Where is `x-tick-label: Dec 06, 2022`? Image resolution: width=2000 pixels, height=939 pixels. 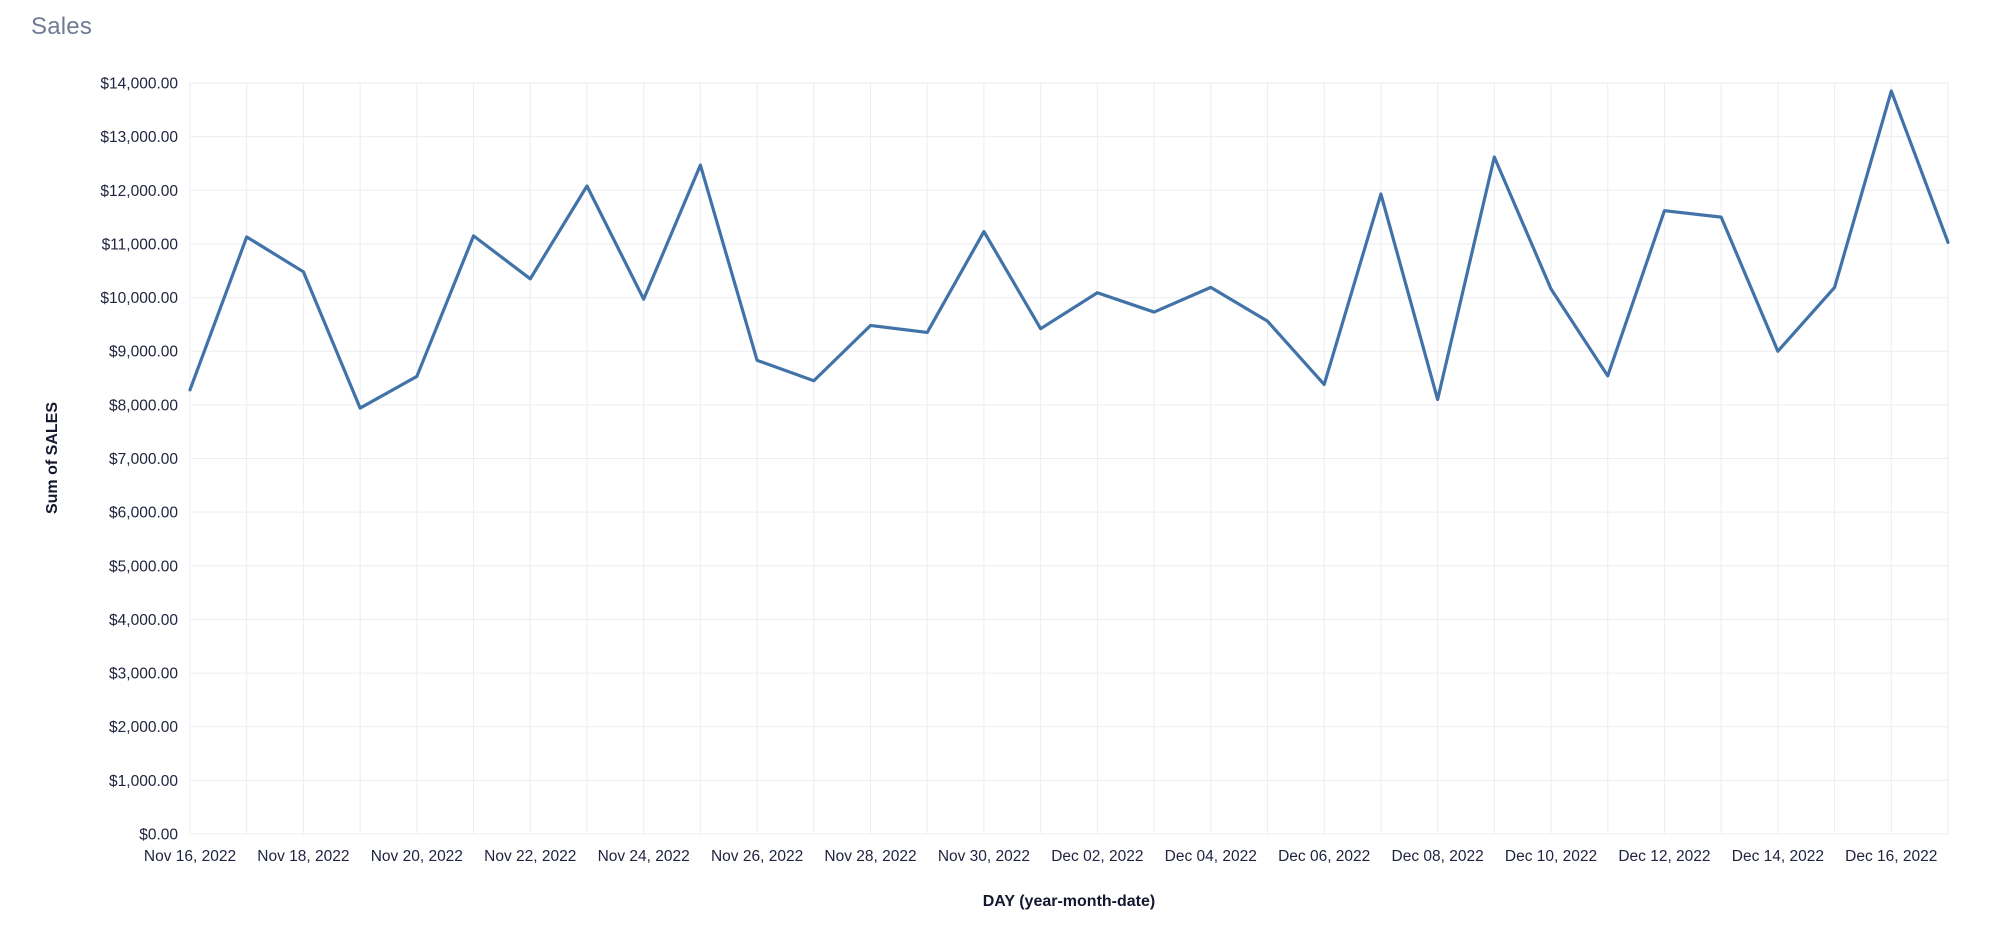 x-tick-label: Dec 06, 2022 is located at coordinates (1324, 856).